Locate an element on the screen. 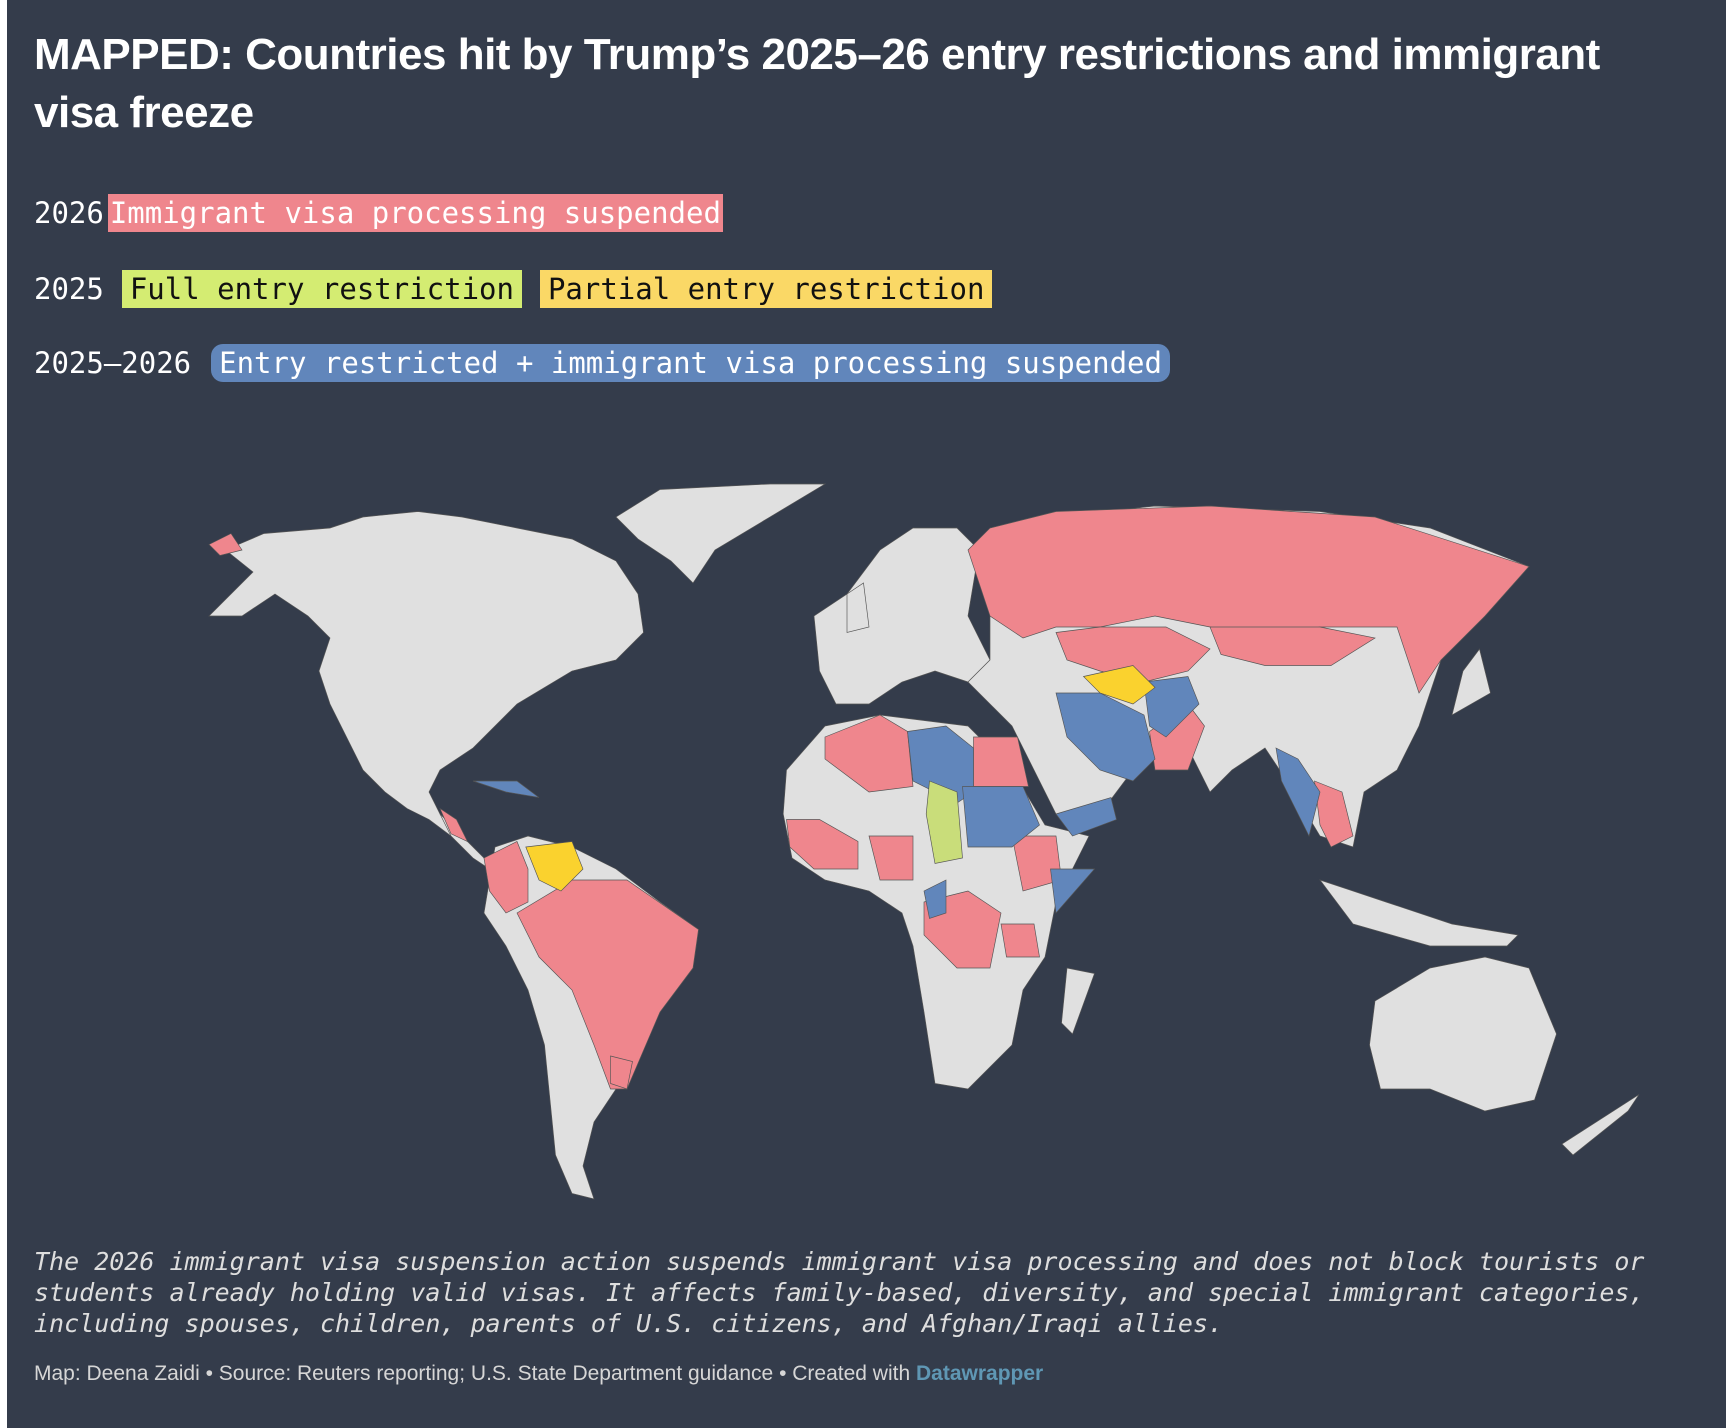 This screenshot has width=1726, height=1428. greenland is located at coordinates (721, 533).